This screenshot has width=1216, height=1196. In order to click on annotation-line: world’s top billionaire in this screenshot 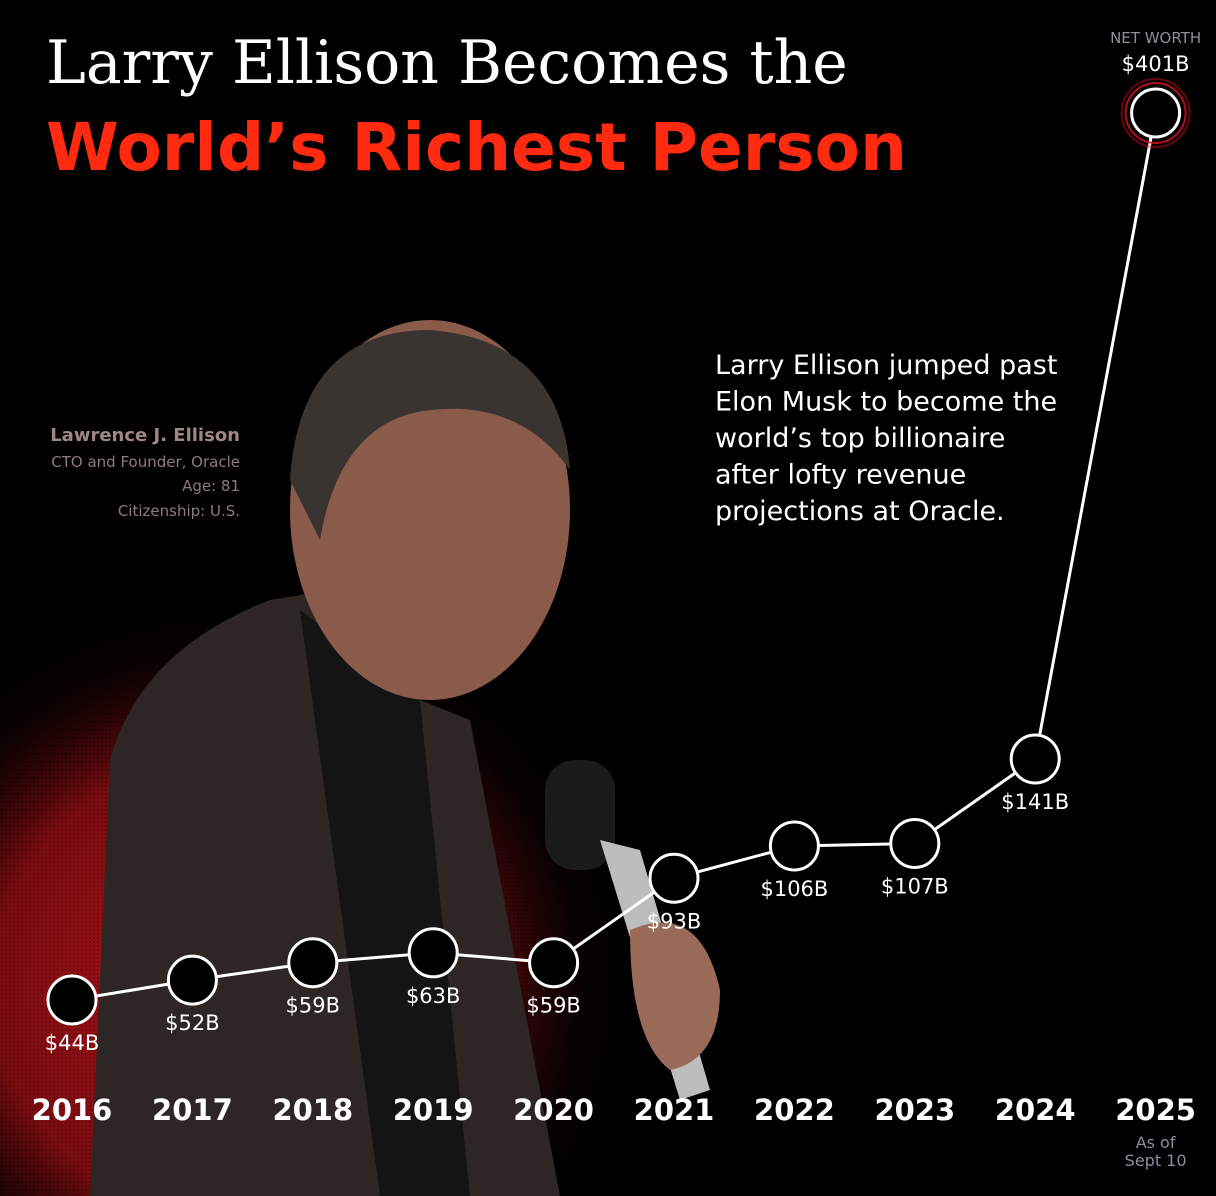, I will do `click(860, 438)`.